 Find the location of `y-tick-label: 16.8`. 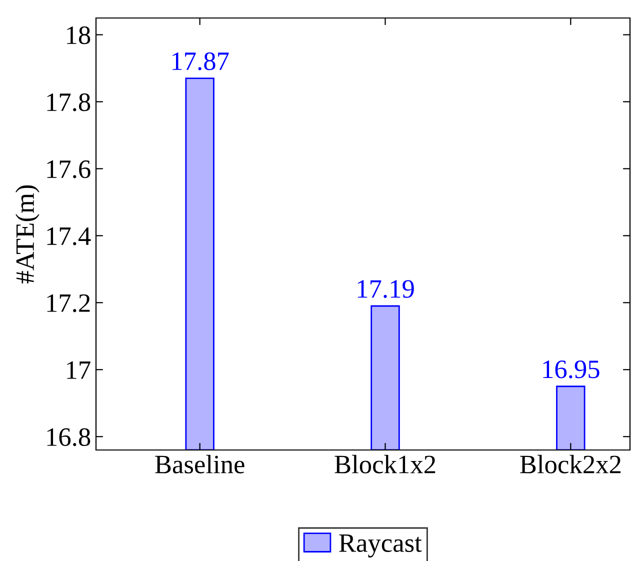

y-tick-label: 16.8 is located at coordinates (68, 437).